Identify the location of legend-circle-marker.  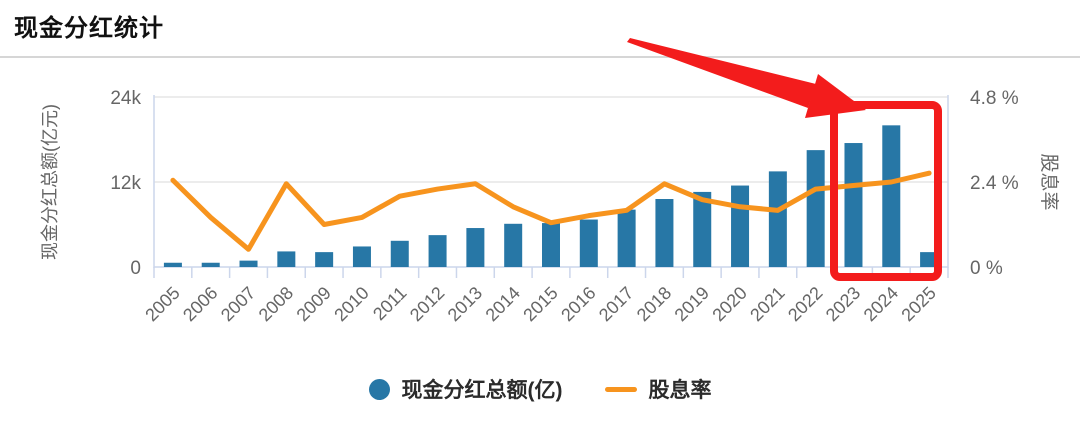
(379, 389).